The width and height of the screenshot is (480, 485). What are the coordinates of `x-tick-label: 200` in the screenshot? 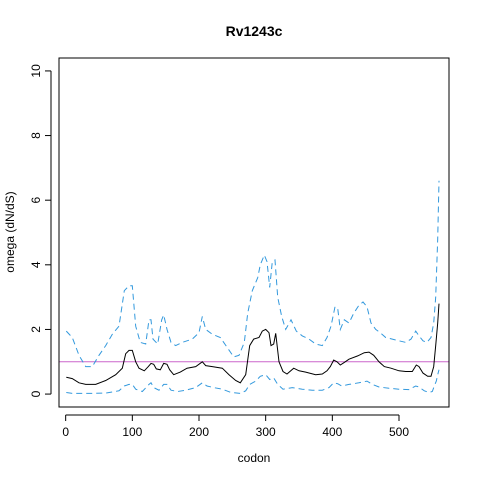 It's located at (199, 432).